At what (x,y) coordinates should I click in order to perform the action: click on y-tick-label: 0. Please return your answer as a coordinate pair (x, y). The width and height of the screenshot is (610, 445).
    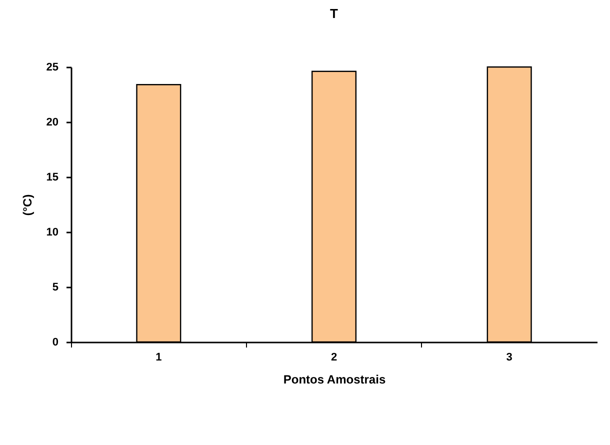
    Looking at the image, I should click on (55, 342).